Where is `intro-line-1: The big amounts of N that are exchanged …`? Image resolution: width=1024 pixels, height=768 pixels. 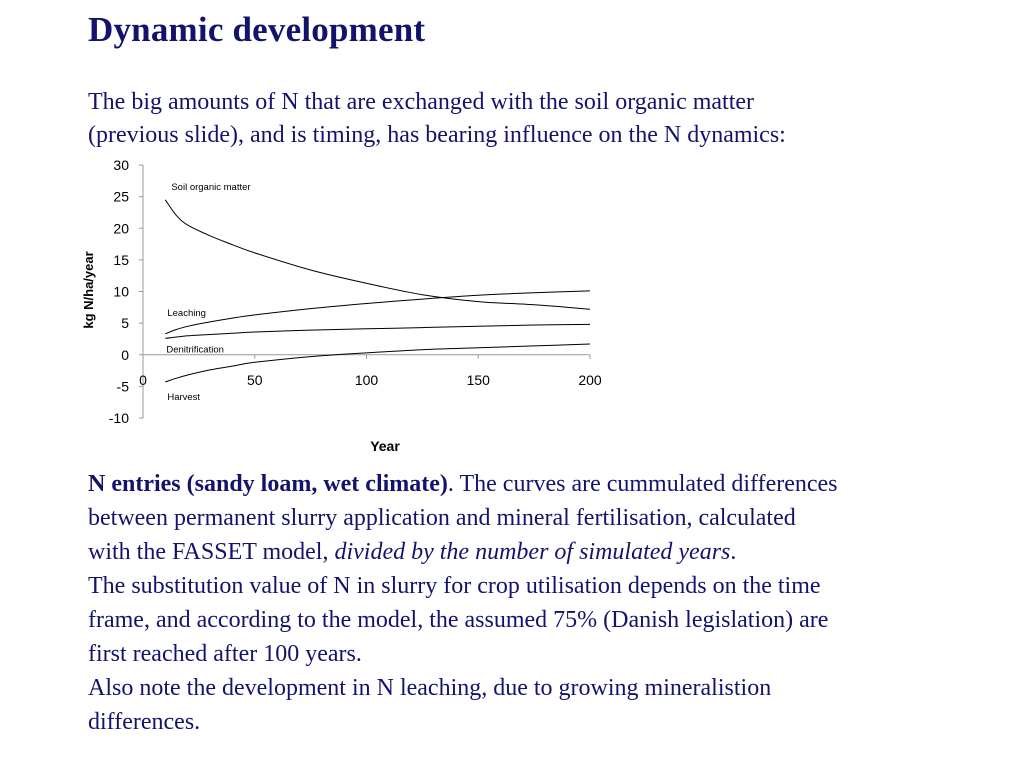 intro-line-1: The big amounts of N that are exchanged … is located at coordinates (421, 102).